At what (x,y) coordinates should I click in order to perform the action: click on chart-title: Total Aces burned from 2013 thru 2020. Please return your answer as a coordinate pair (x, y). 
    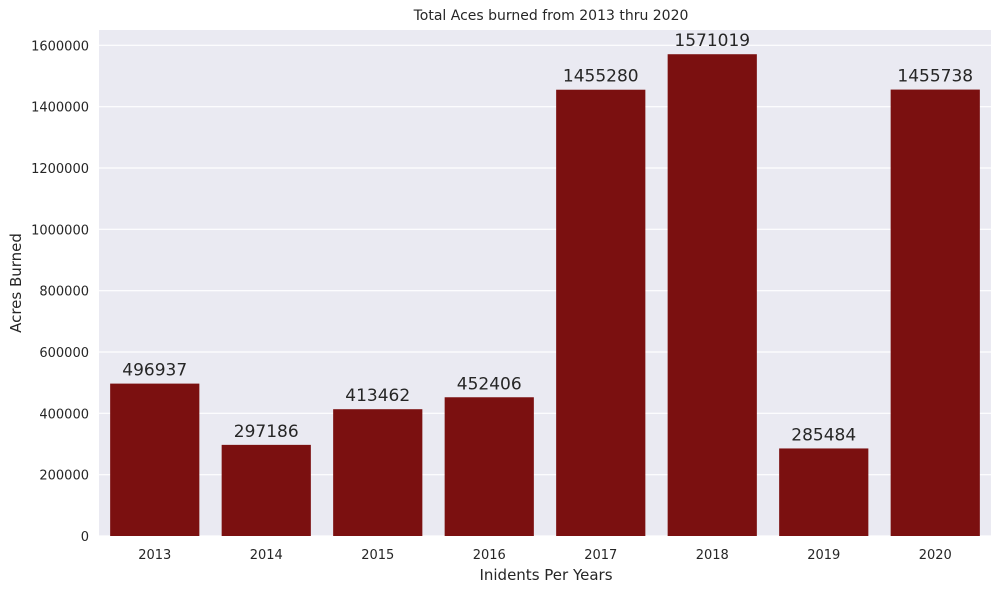
    Looking at the image, I should click on (551, 16).